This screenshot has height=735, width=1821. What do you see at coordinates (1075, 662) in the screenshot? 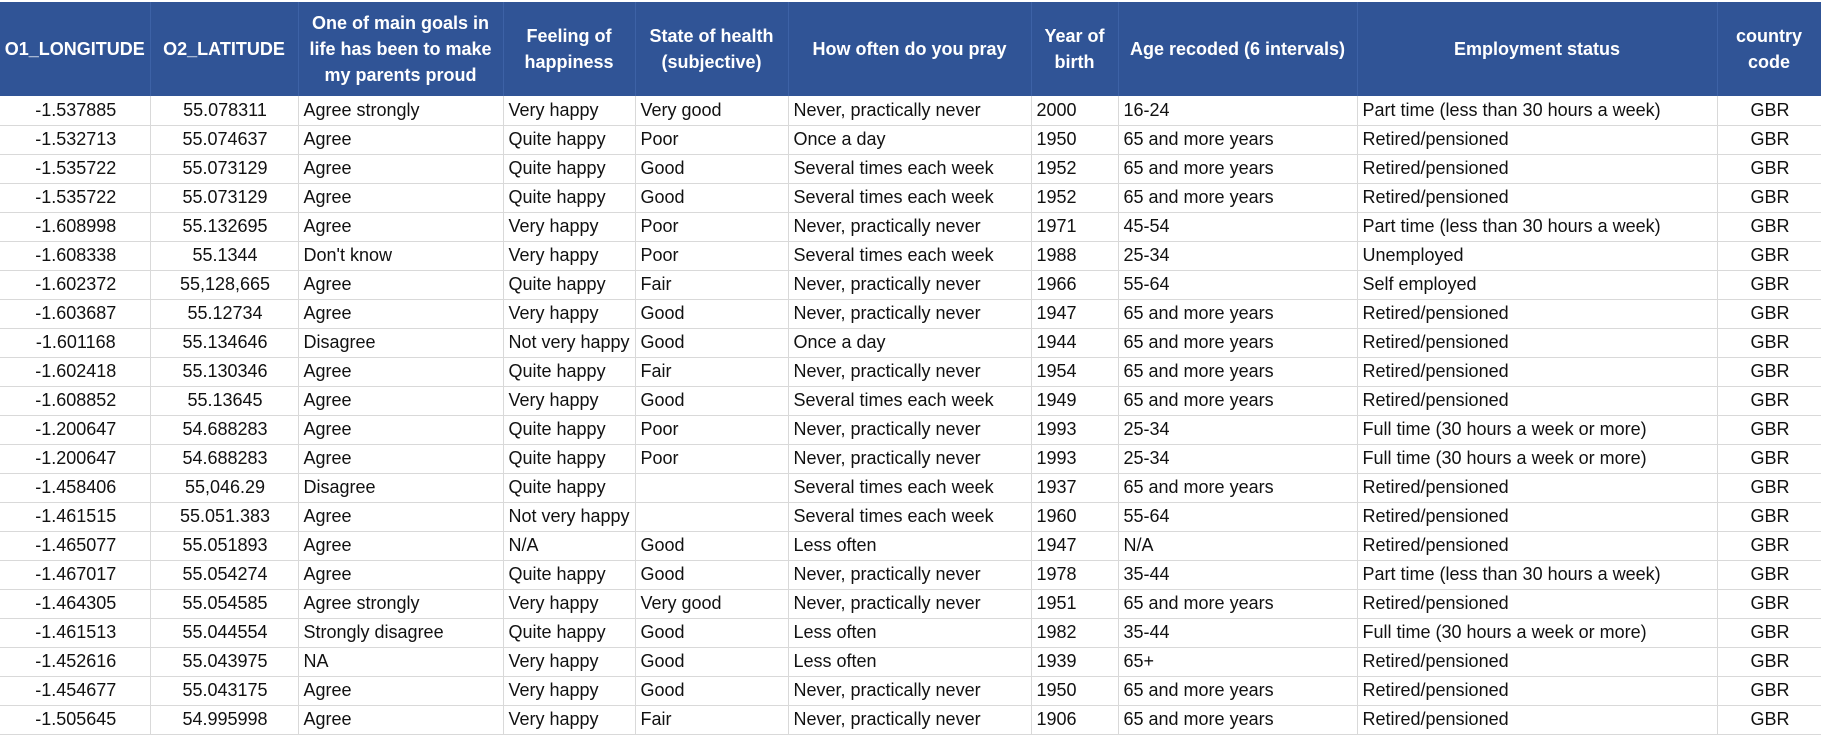
I see `cell-year-of-birth: 1939` at bounding box center [1075, 662].